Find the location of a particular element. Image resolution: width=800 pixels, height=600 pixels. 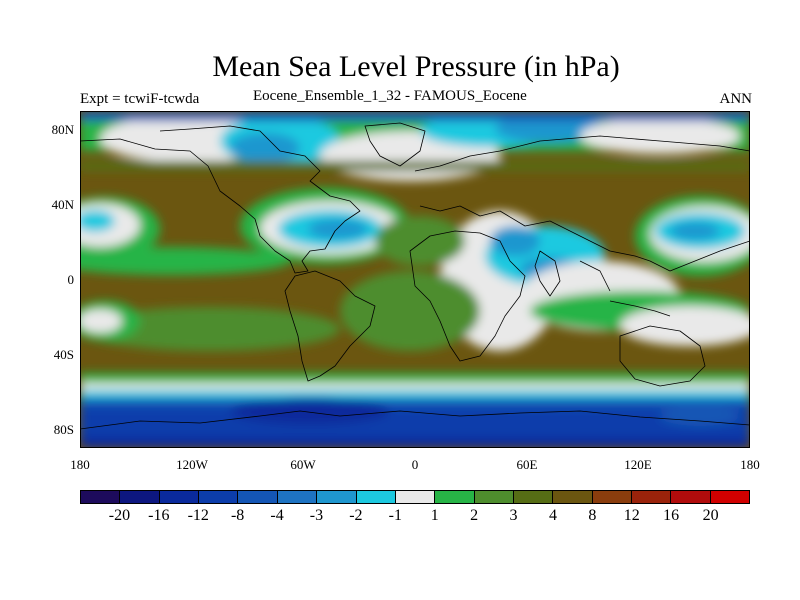

color-legend-label: 4 is located at coordinates (552, 515).